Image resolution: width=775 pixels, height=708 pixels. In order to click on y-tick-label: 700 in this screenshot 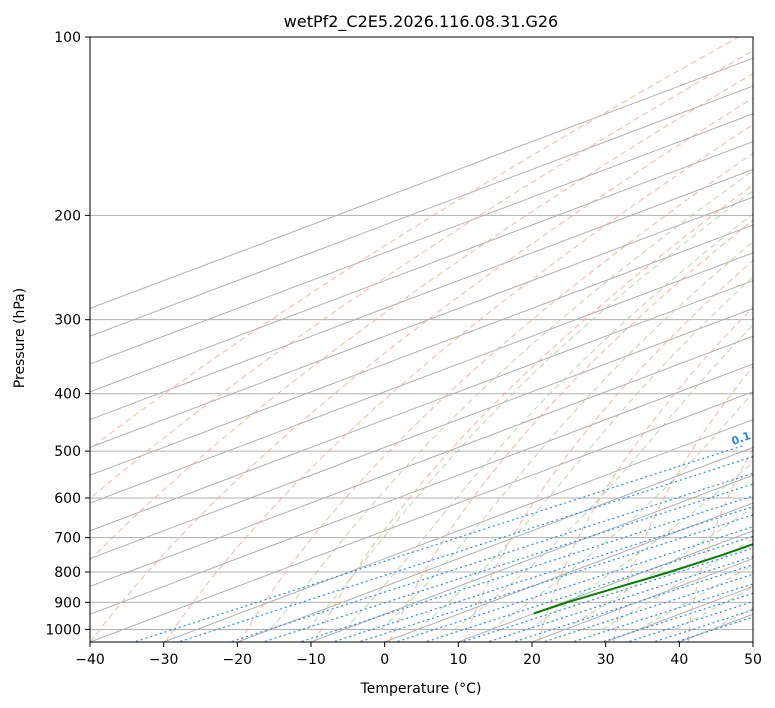, I will do `click(67, 539)`.